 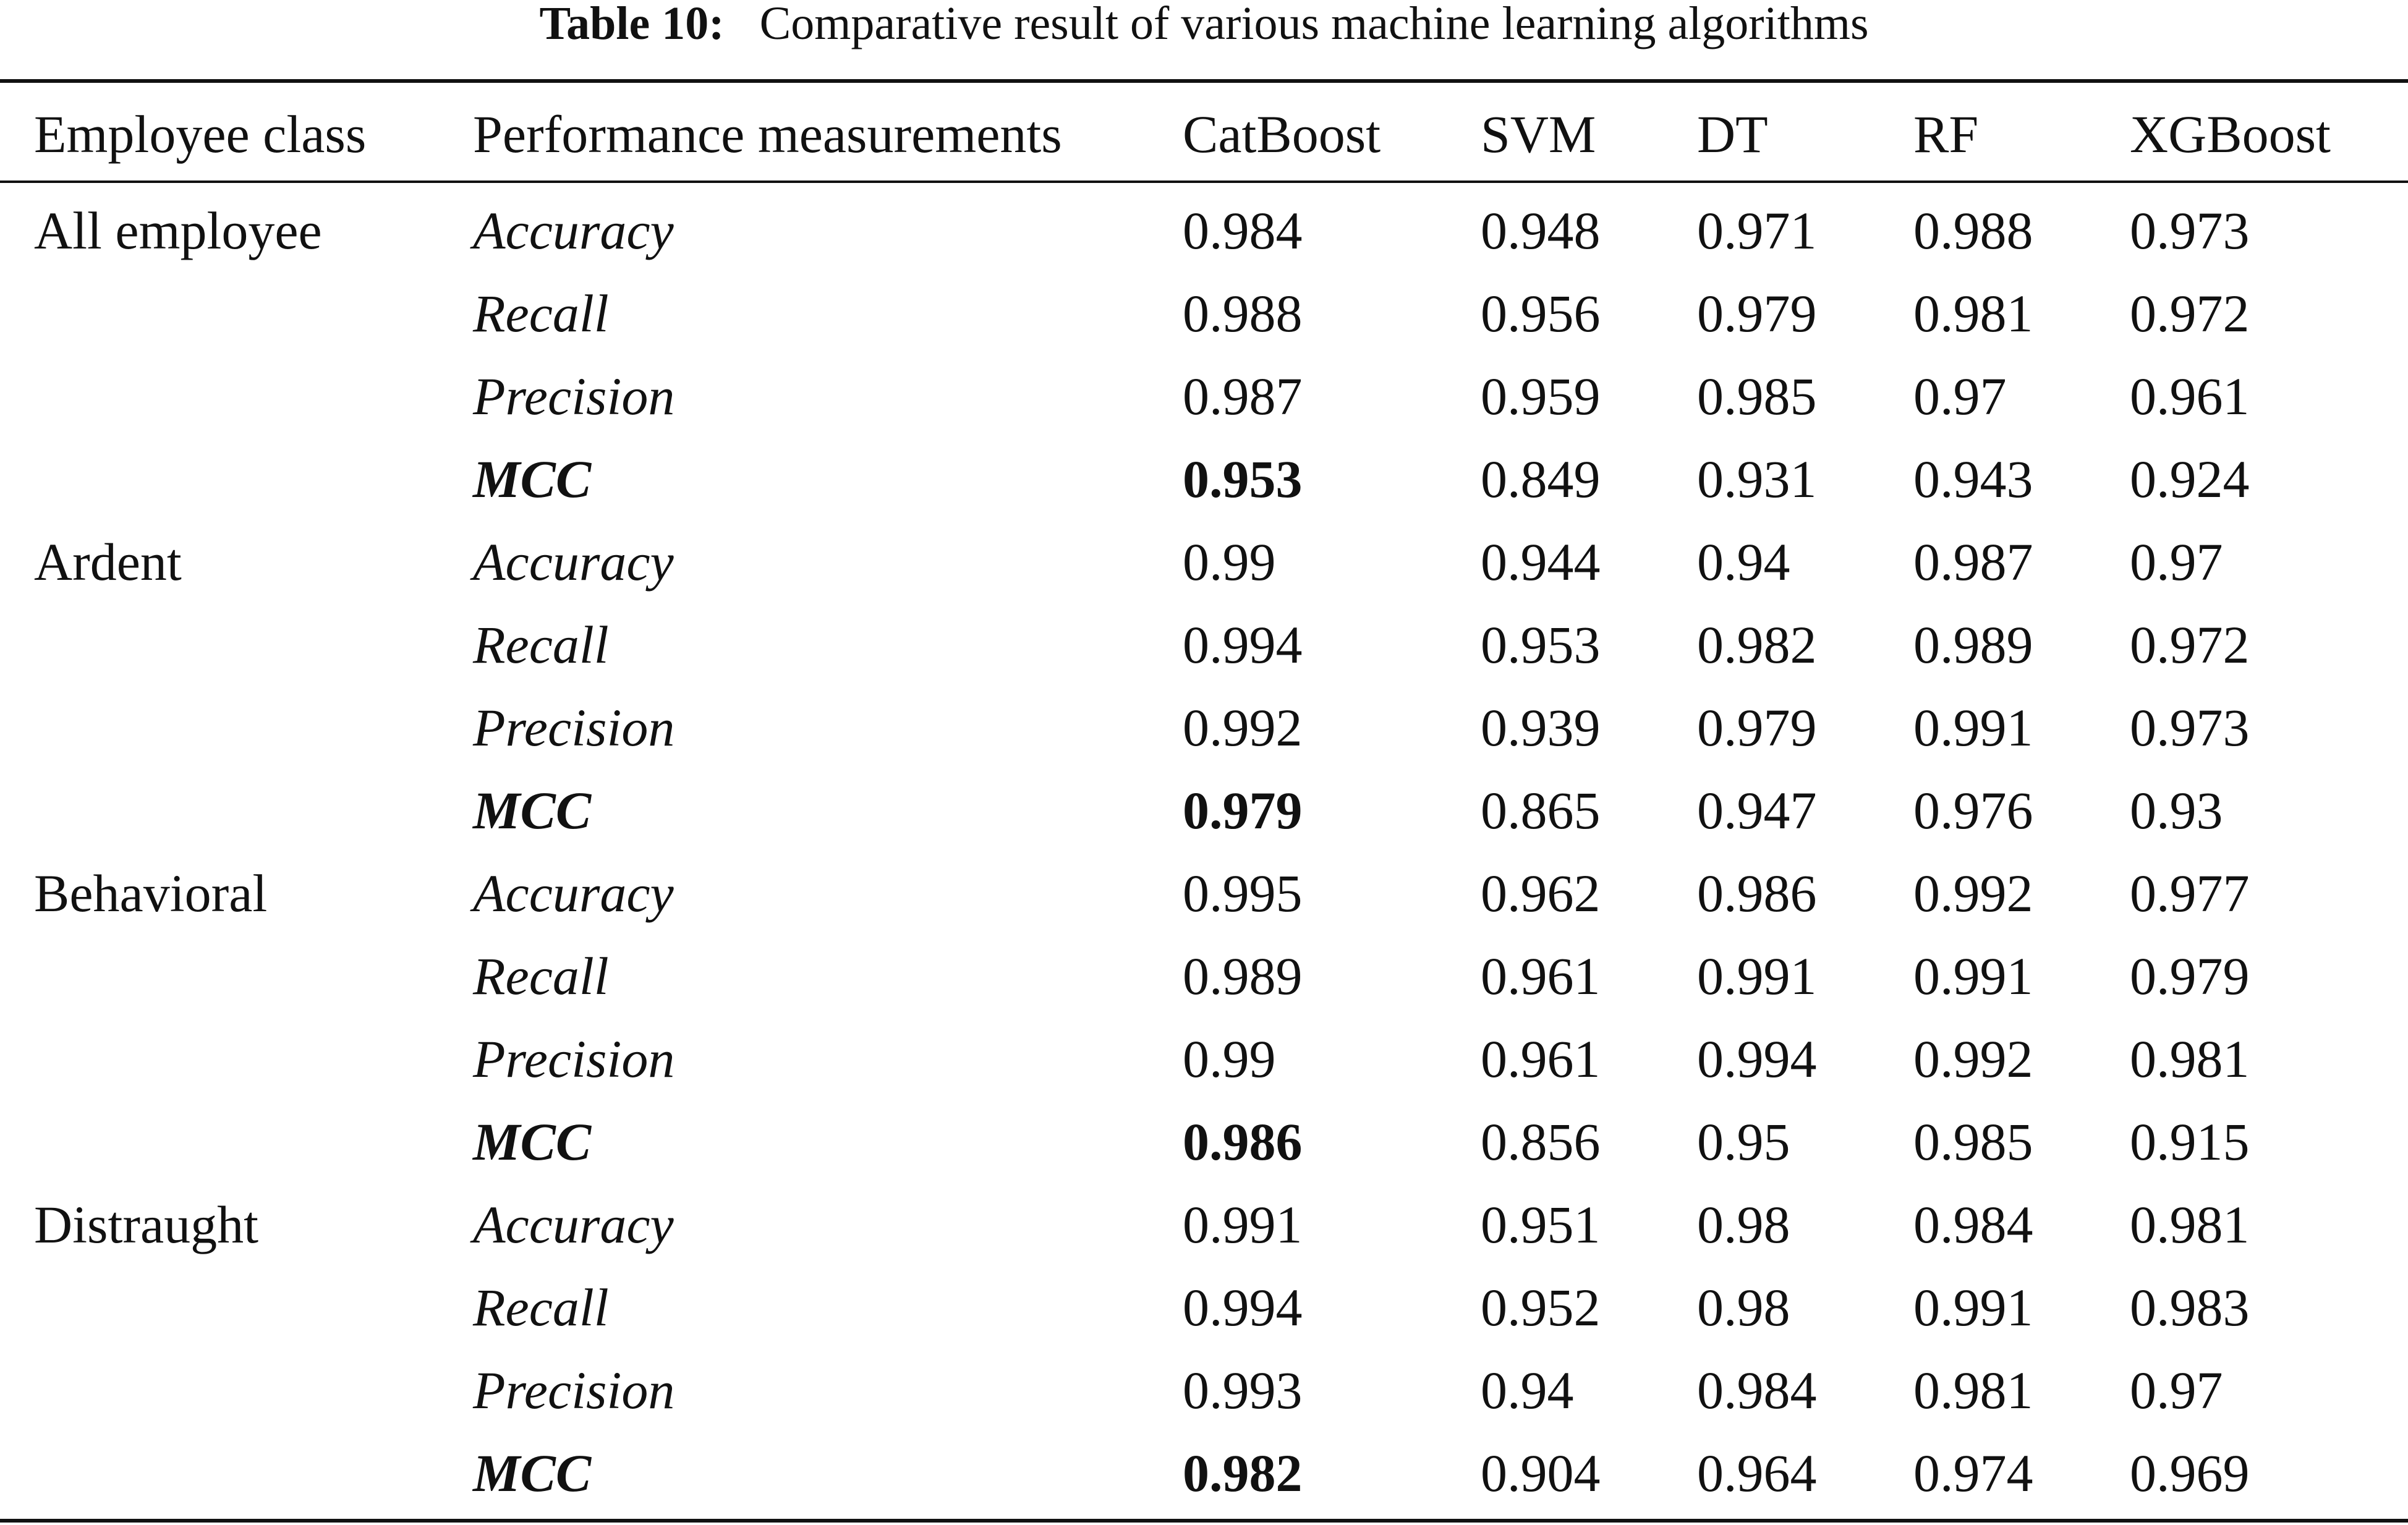 I want to click on value-cell: 0.931, so click(x=1757, y=479).